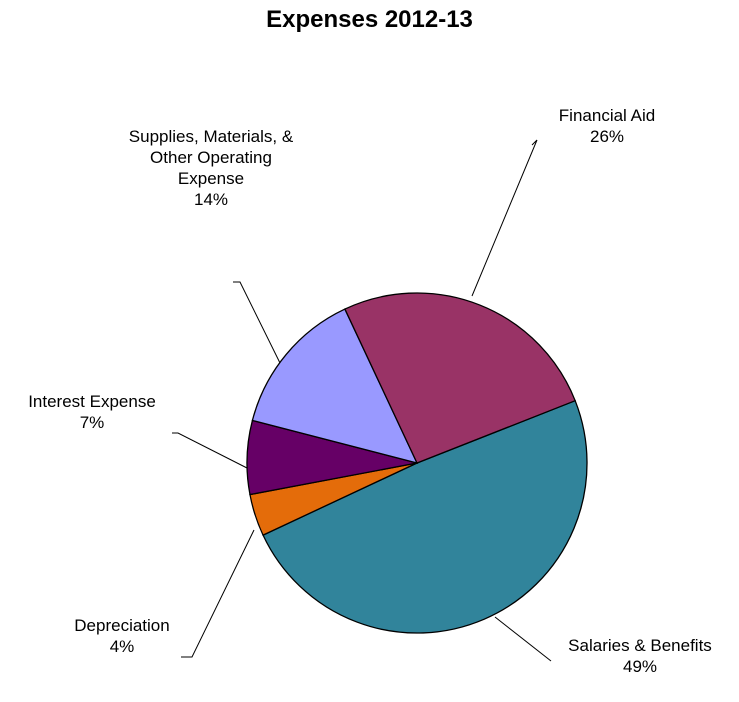 Image resolution: width=739 pixels, height=702 pixels. What do you see at coordinates (640, 656) in the screenshot?
I see `slice-label-salaries-benefits: Salaries & Benefits 49%` at bounding box center [640, 656].